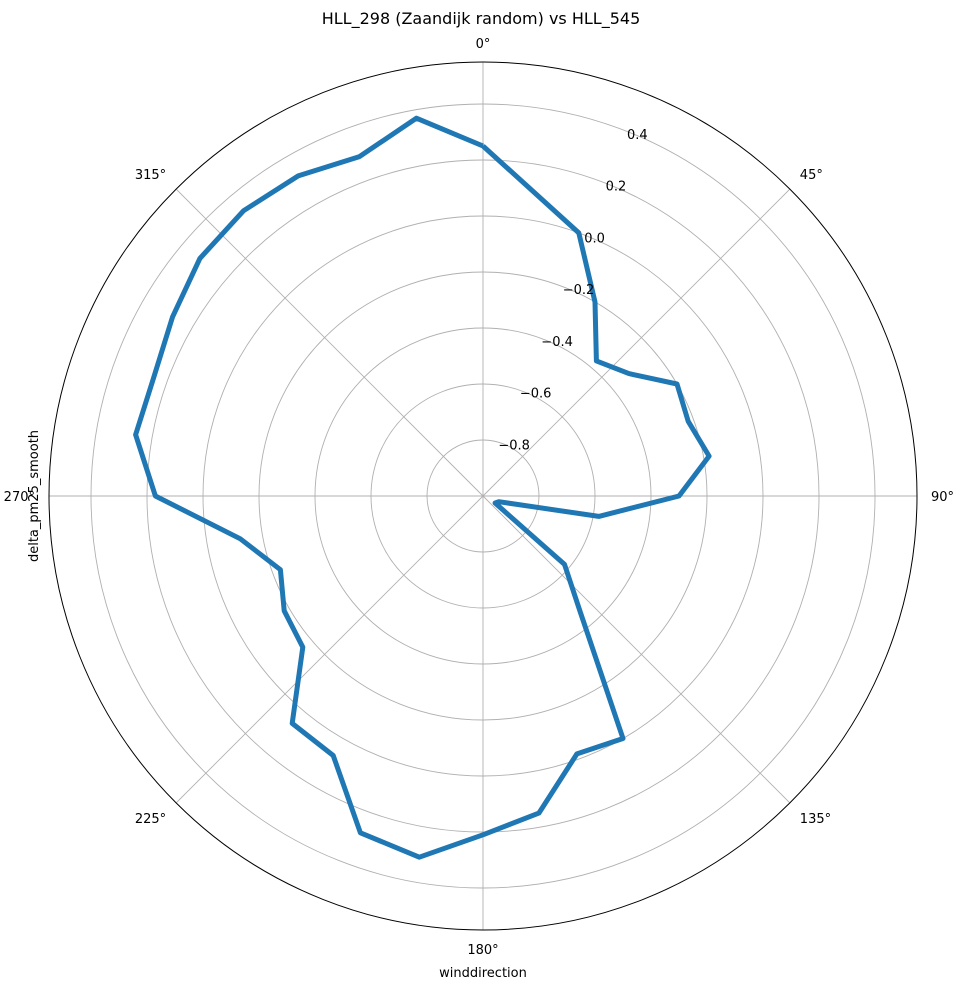 This screenshot has height=989, width=962. I want to click on theta-tick-label-3: 135°, so click(815, 819).